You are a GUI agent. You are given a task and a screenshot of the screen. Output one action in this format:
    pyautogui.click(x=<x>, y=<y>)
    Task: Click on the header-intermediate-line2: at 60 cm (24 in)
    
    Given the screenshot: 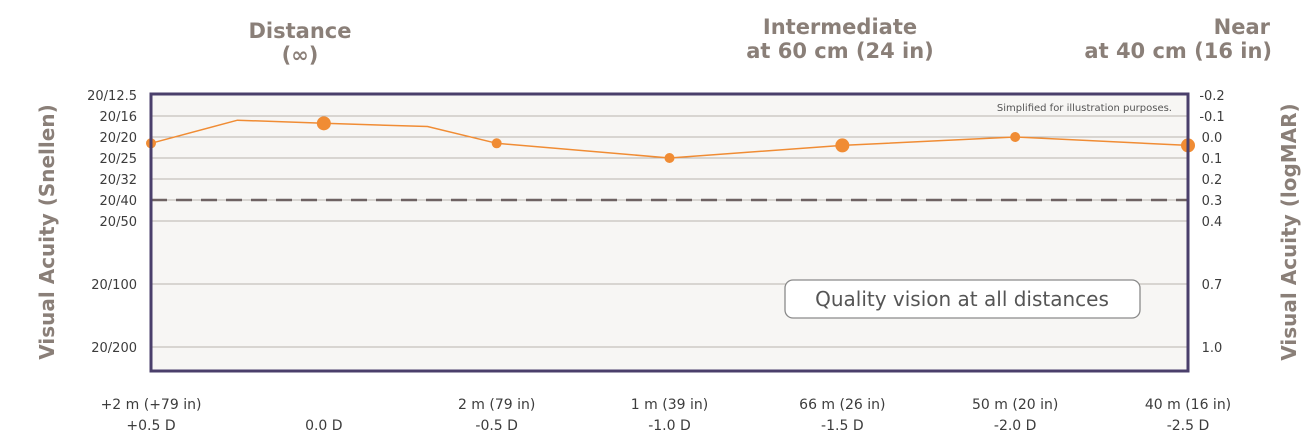 What is the action you would take?
    pyautogui.click(x=840, y=51)
    